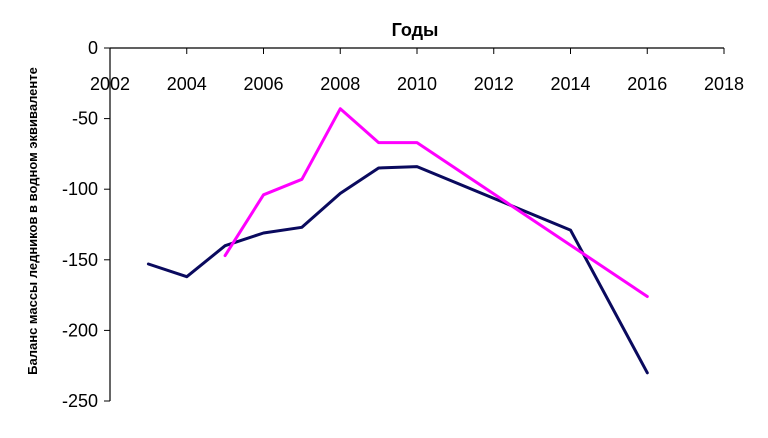 The height and width of the screenshot is (438, 768). I want to click on x-tick-label: 2014, so click(570, 84).